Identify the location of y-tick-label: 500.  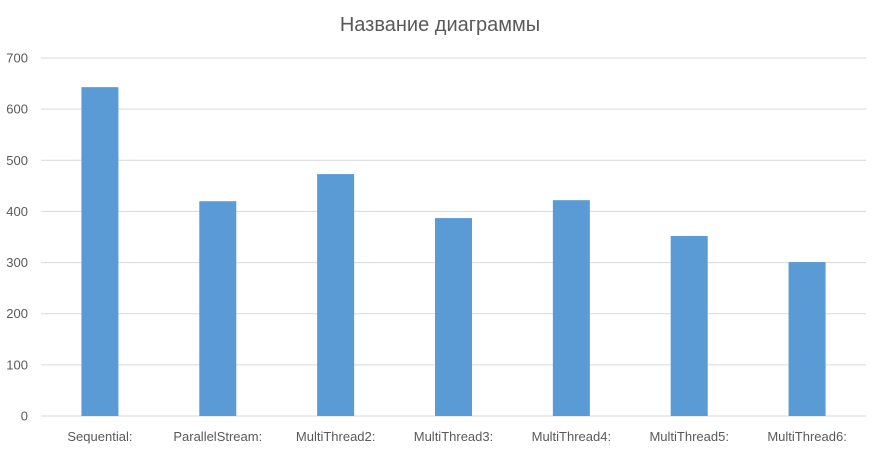
(17, 160).